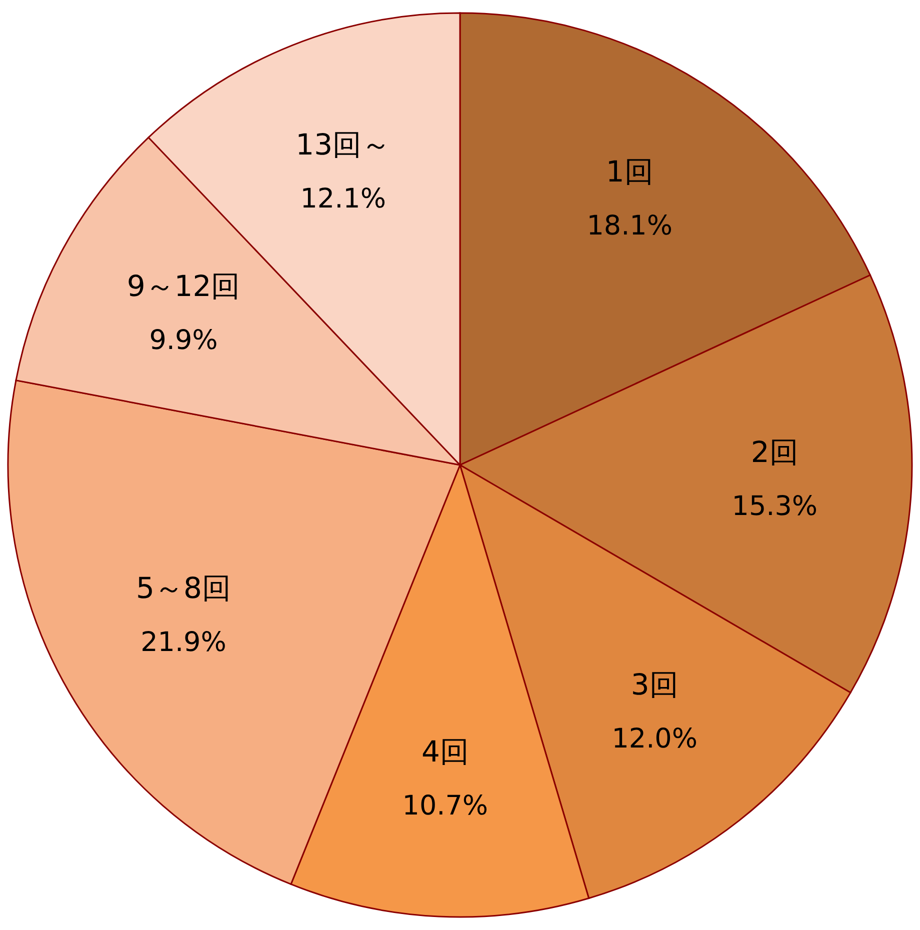  What do you see at coordinates (183, 642) in the screenshot?
I see `data-label: 21.9%` at bounding box center [183, 642].